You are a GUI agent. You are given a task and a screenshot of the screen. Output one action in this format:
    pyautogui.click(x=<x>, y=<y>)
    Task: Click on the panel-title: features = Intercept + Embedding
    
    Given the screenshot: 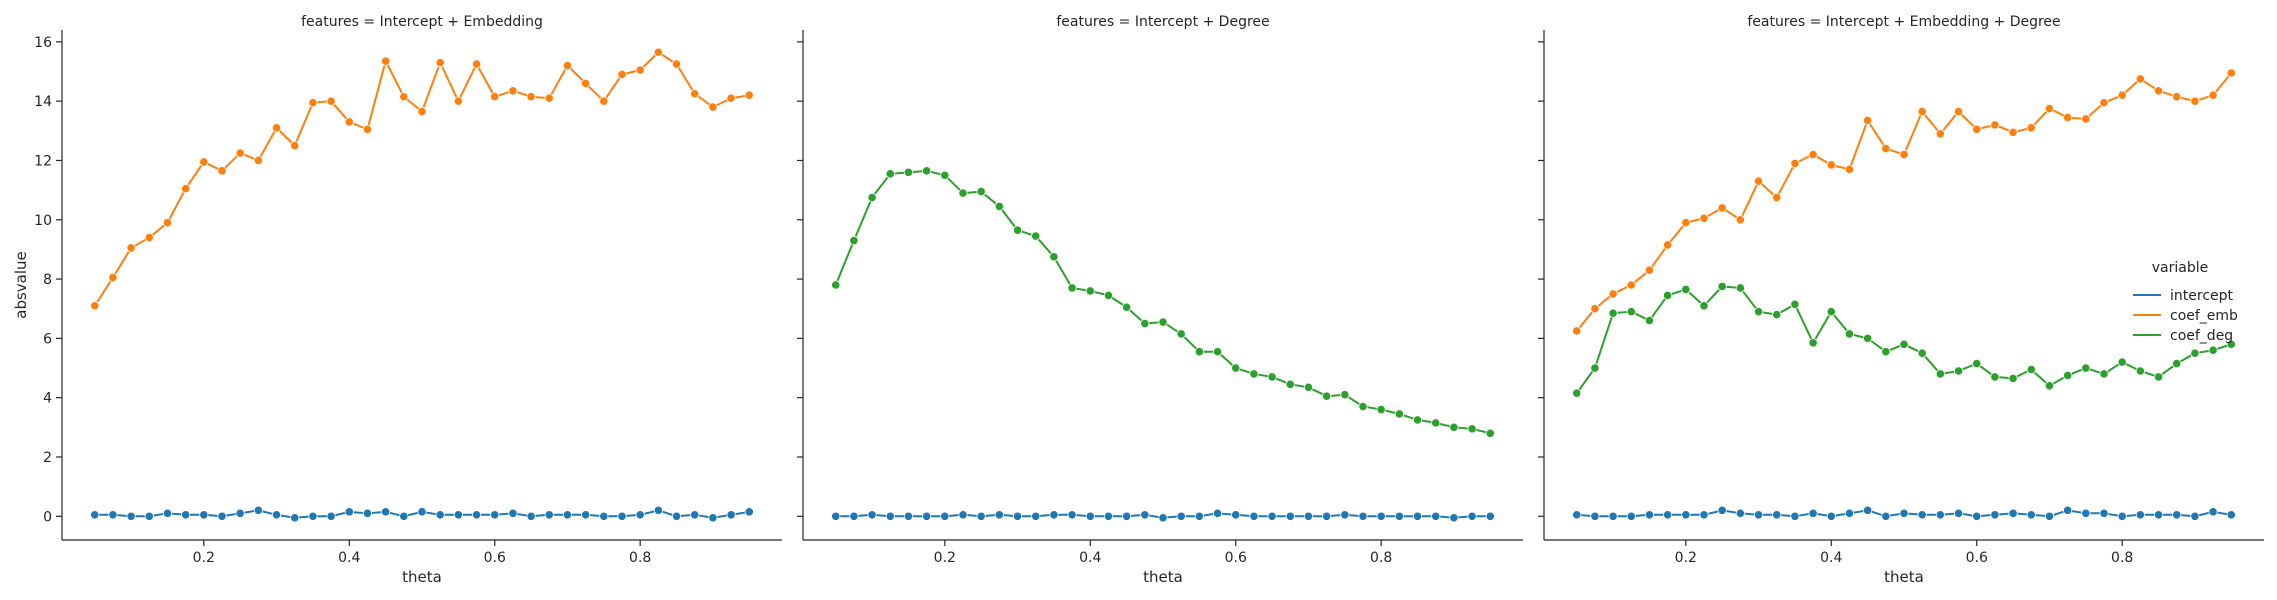 What is the action you would take?
    pyautogui.click(x=422, y=22)
    